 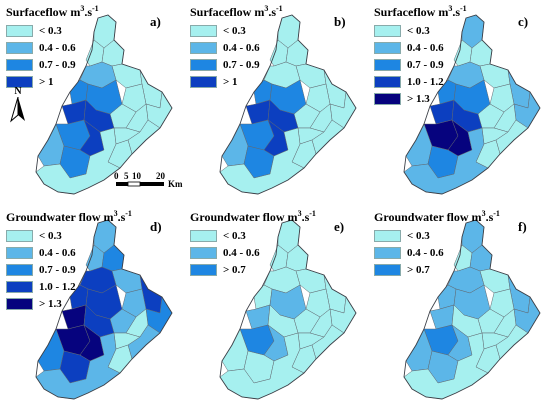 What do you see at coordinates (288, 309) in the screenshot?
I see `watershed-outline-e` at bounding box center [288, 309].